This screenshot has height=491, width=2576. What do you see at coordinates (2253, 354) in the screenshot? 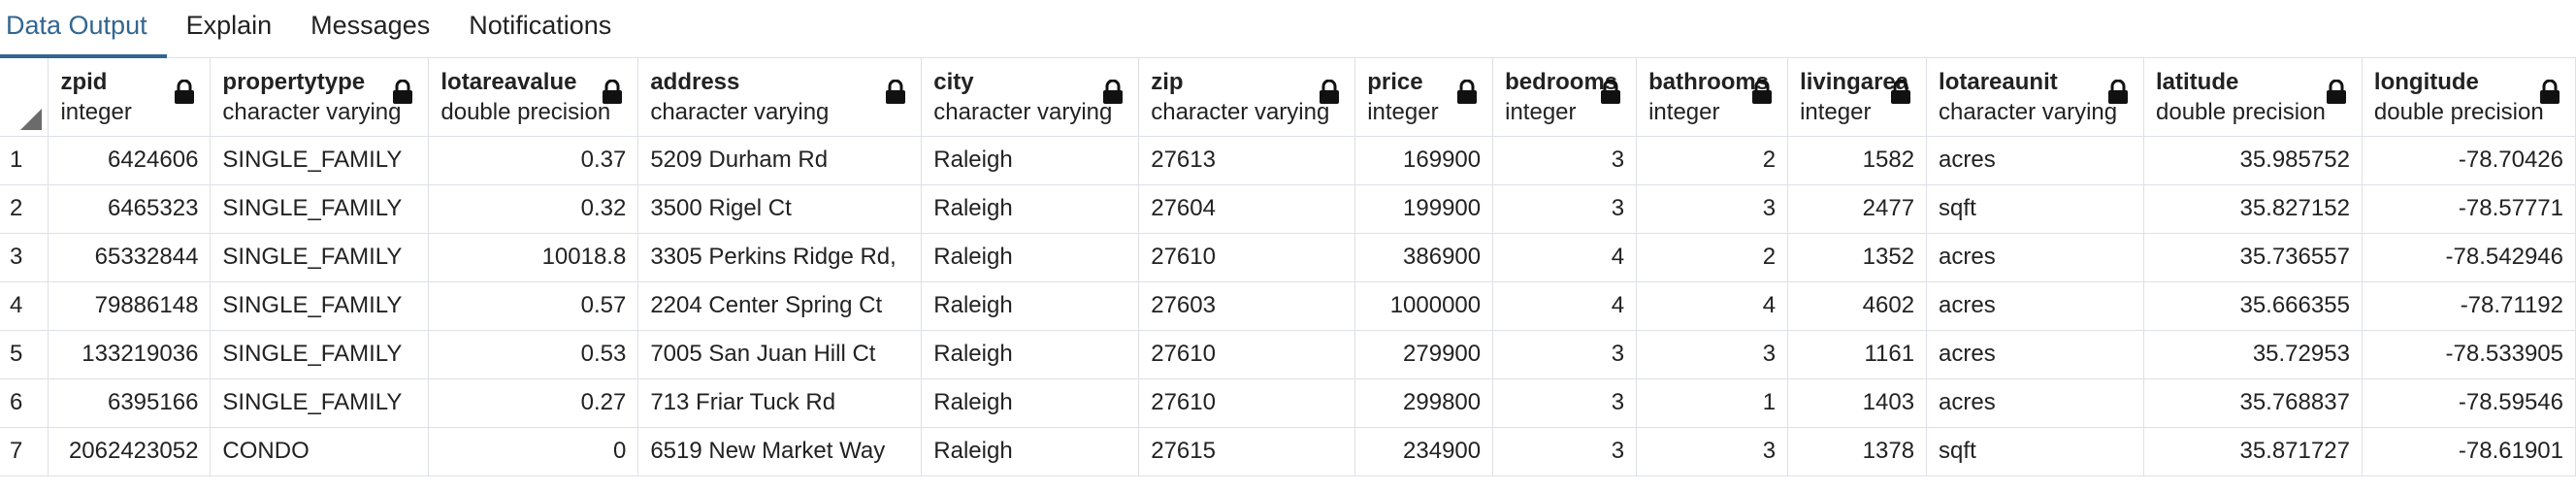
I see `cell-latitude: 35.72953` at bounding box center [2253, 354].